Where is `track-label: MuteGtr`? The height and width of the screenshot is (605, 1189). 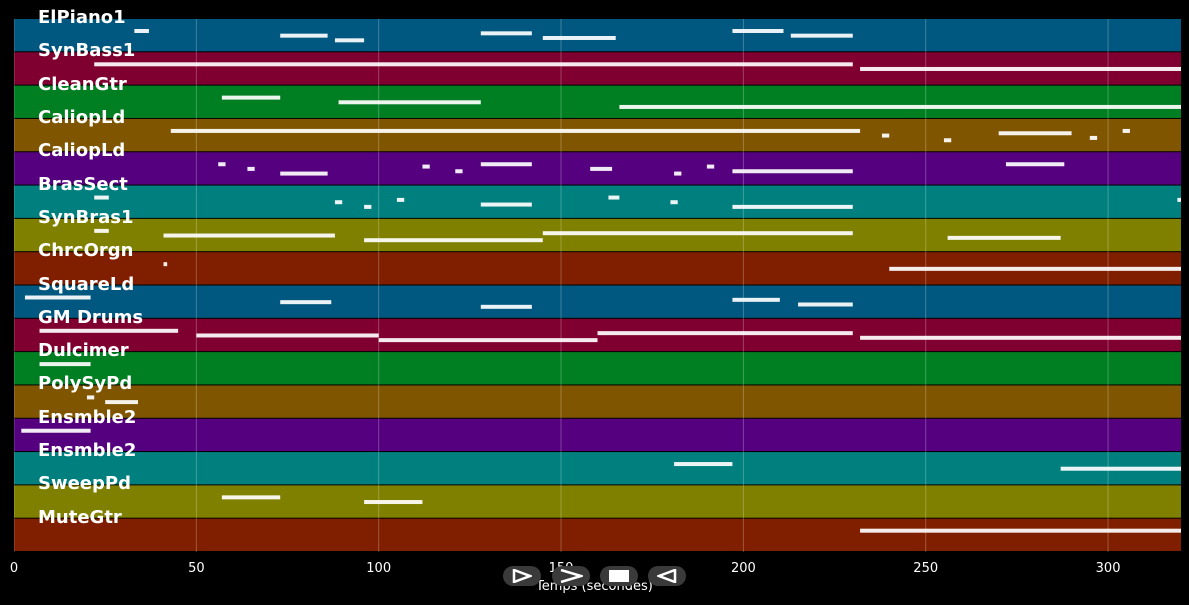 track-label: MuteGtr is located at coordinates (80, 517).